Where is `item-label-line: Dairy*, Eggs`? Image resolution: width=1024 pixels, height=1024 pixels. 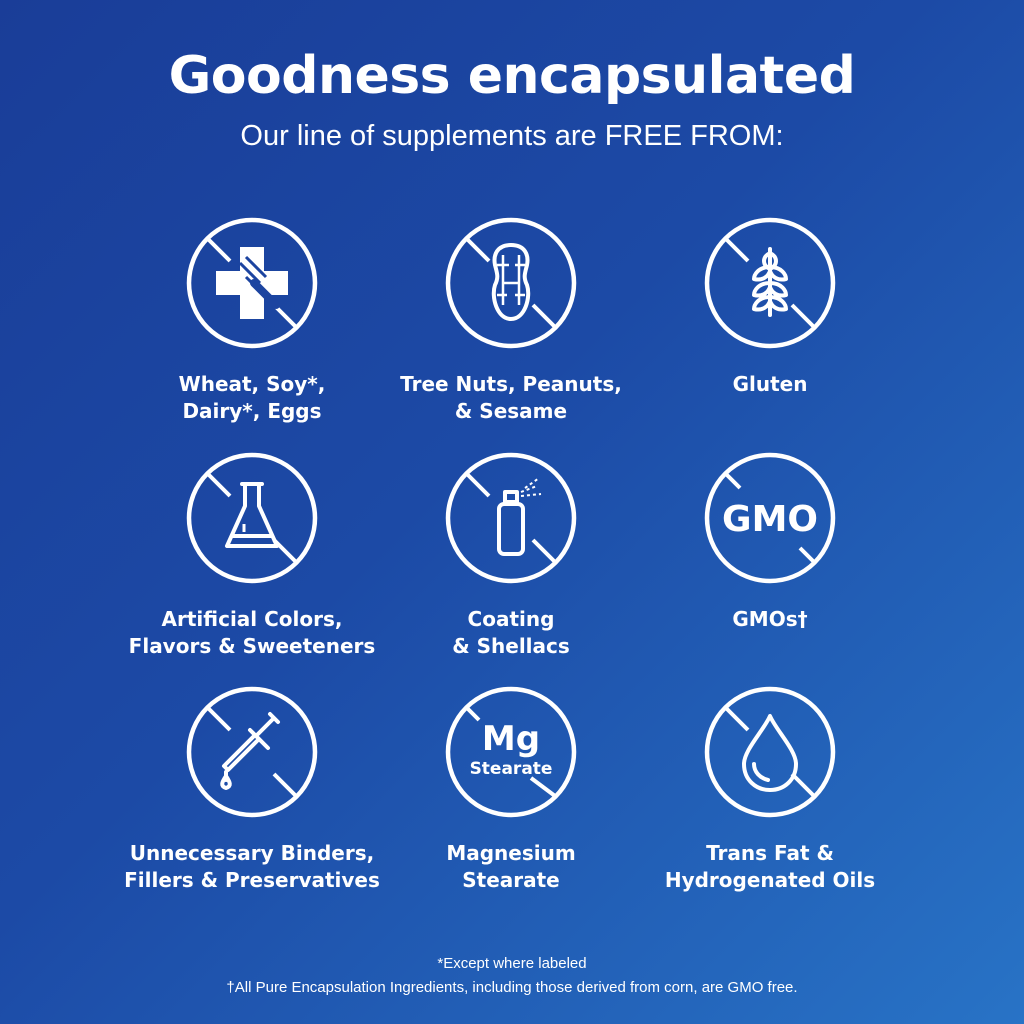
item-label-line: Dairy*, Eggs is located at coordinates (252, 411).